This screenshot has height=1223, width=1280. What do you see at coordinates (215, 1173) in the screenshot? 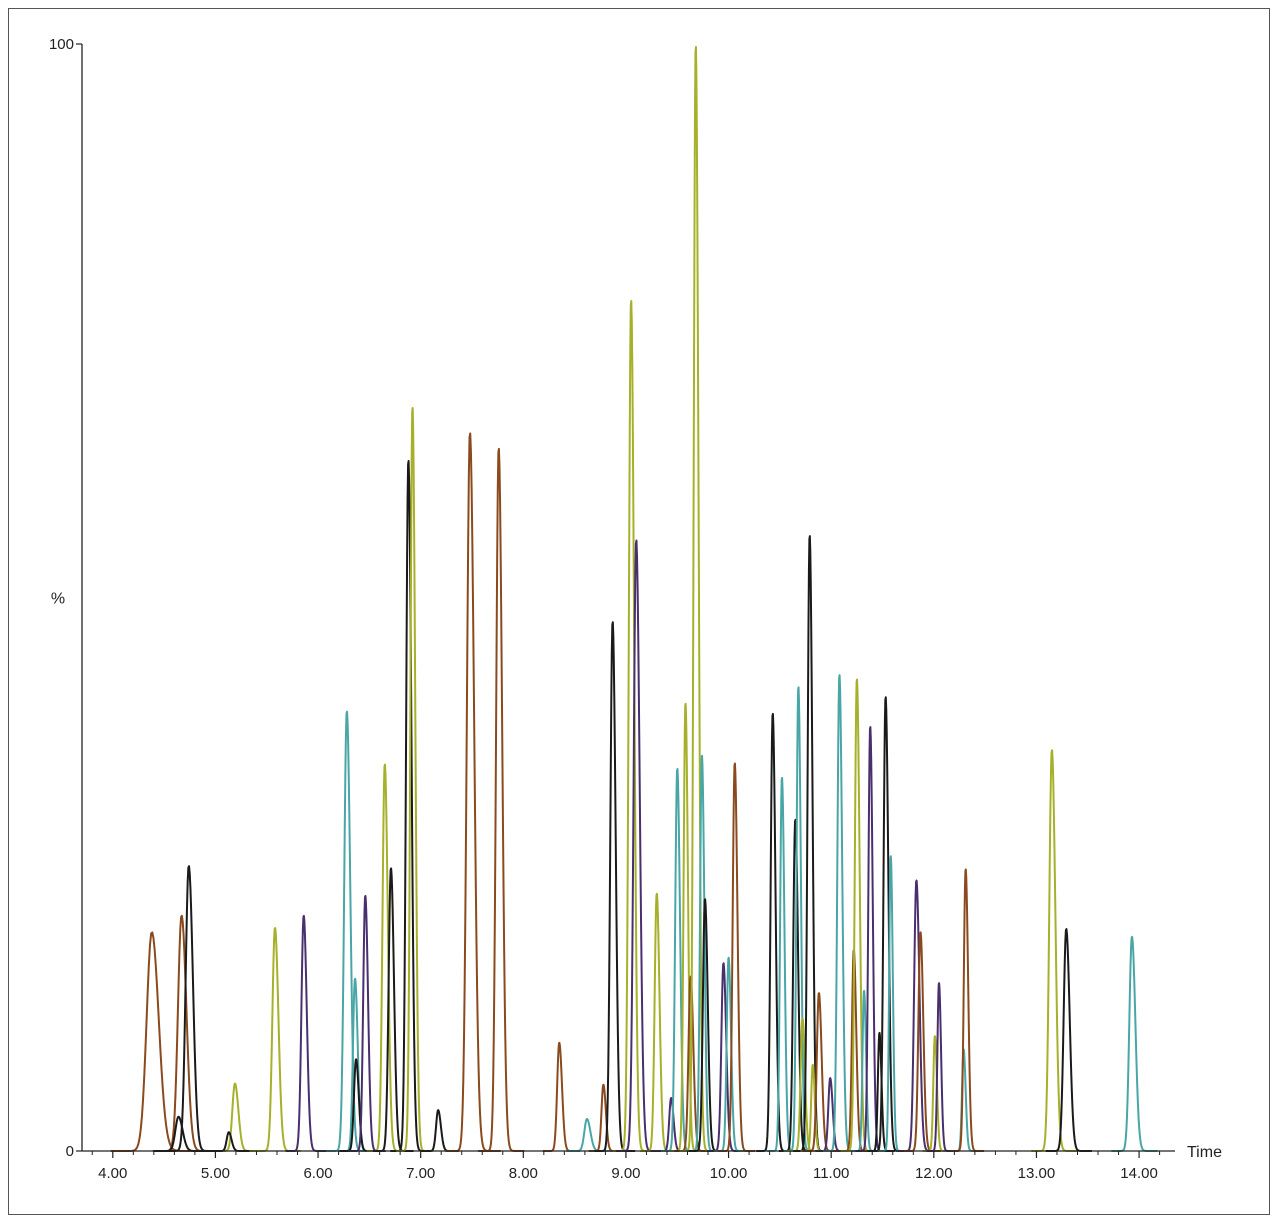
I see `x-tick-label: 5.00` at bounding box center [215, 1173].